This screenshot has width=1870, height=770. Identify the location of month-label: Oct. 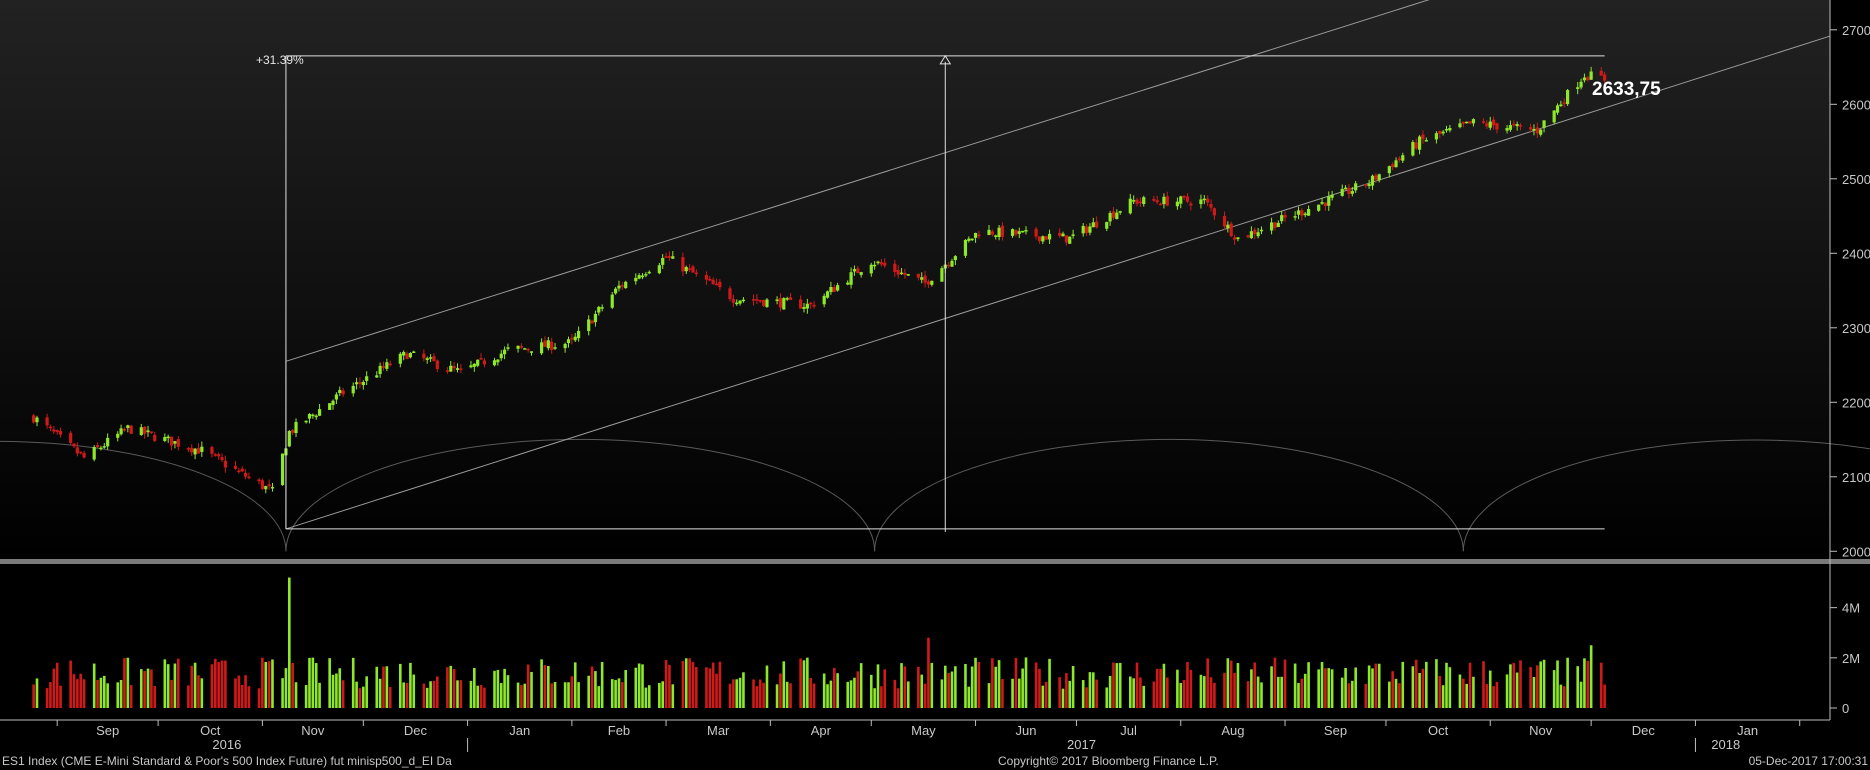
(210, 730).